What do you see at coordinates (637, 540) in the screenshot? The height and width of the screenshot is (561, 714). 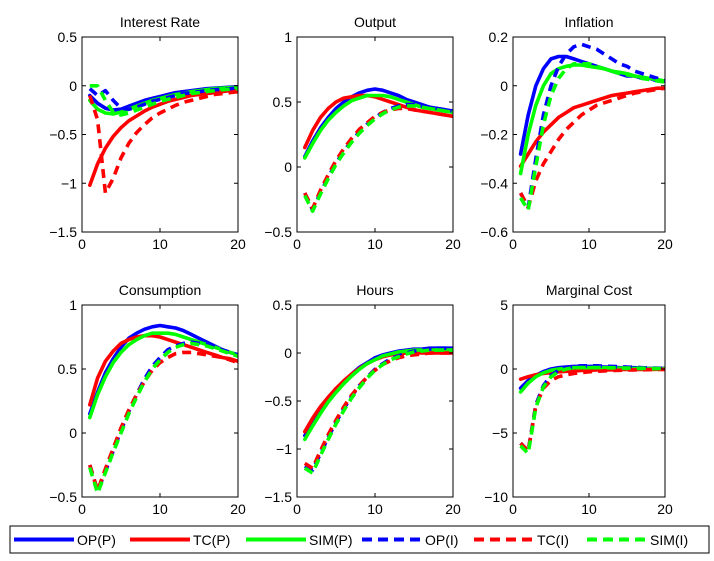 I see `legend-entry-sim-i: SIM(I)` at bounding box center [637, 540].